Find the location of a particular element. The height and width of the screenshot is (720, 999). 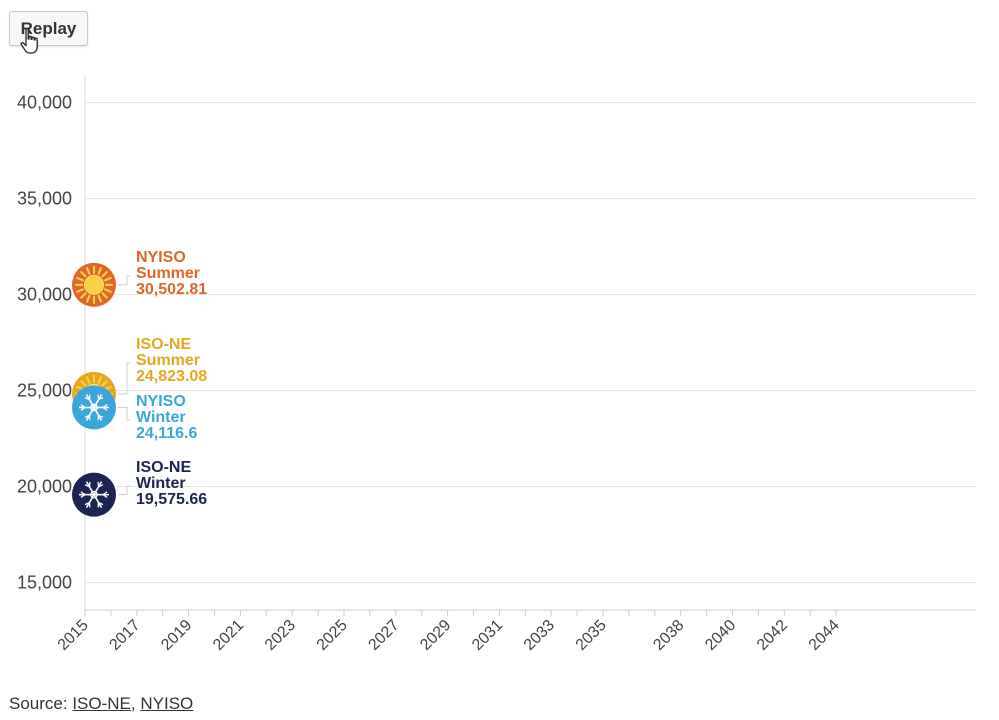

series-label-line: 30,502.81 is located at coordinates (171, 289).